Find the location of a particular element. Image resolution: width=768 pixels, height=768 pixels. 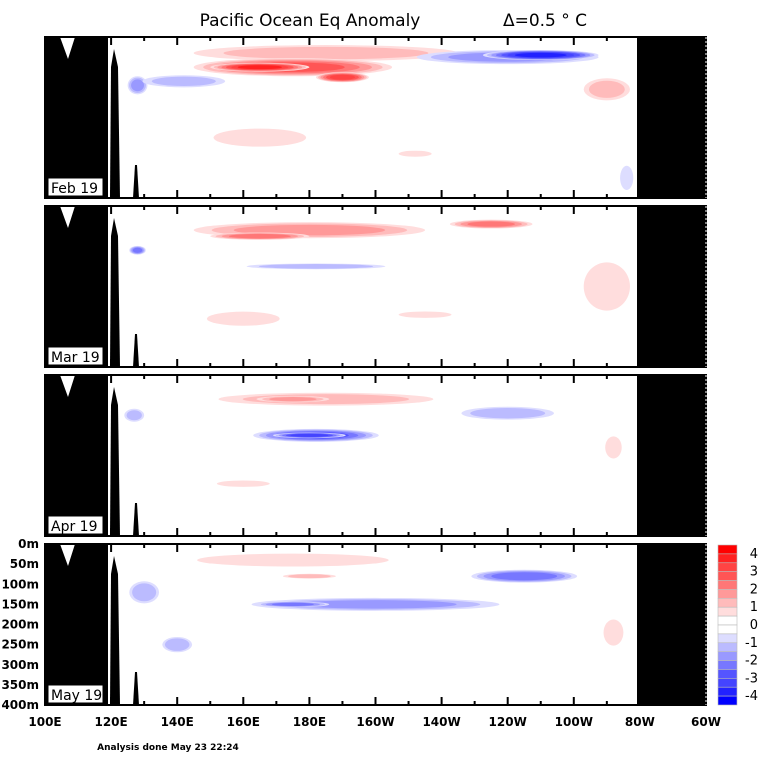

panel-label: Mar 19 is located at coordinates (75, 358).